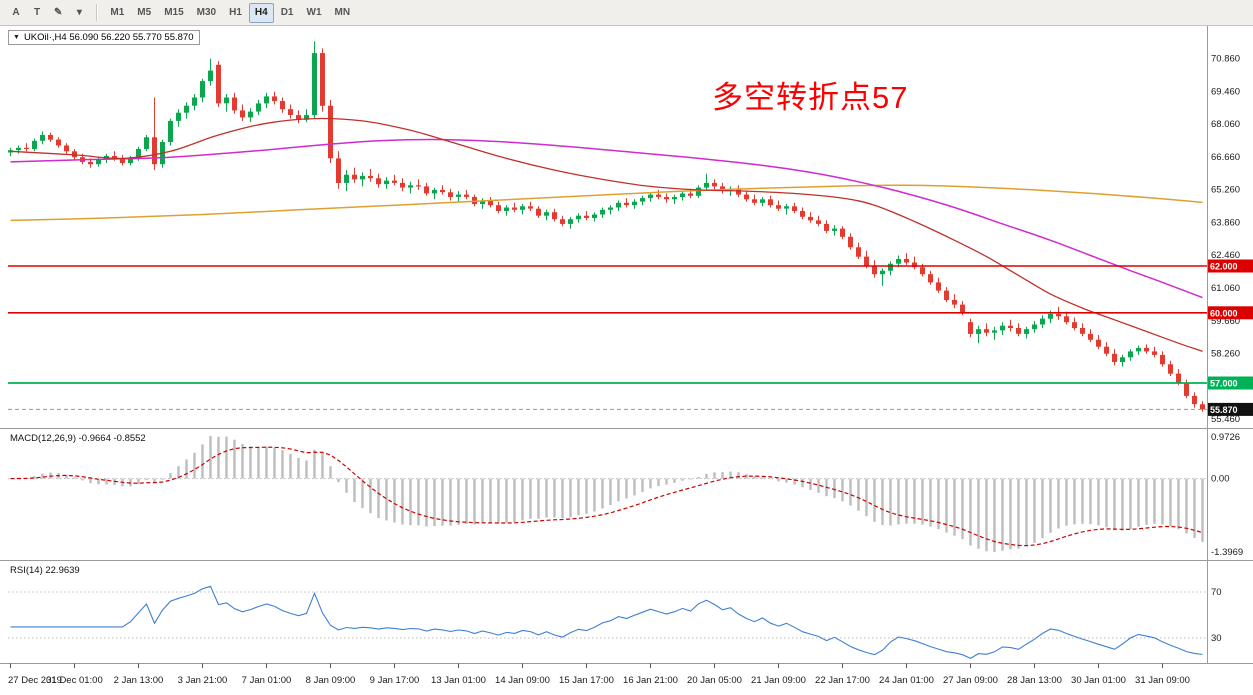 This screenshot has width=1253, height=695. Describe the element at coordinates (235, 13) in the screenshot. I see `timeframe-h1-button: H1` at that location.